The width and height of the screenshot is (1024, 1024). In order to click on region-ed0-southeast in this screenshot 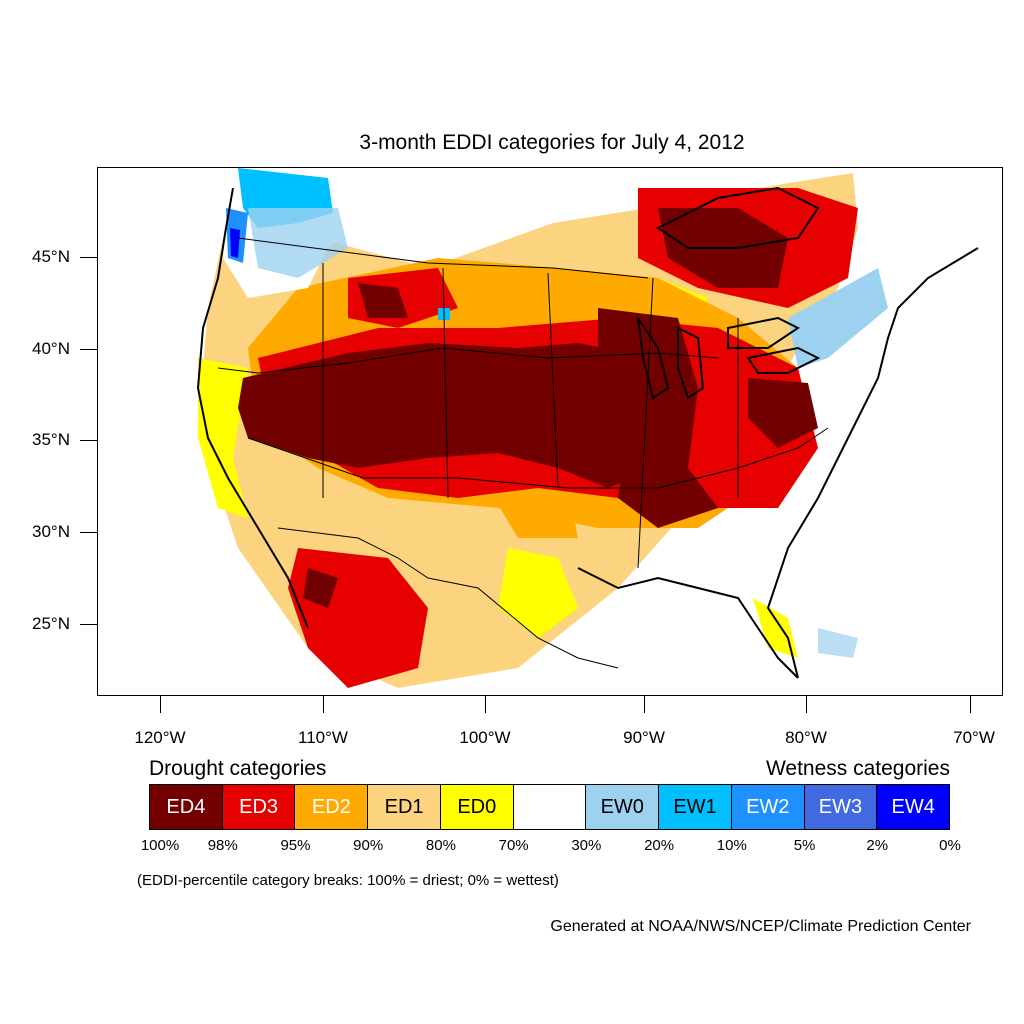, I will do `click(775, 628)`.